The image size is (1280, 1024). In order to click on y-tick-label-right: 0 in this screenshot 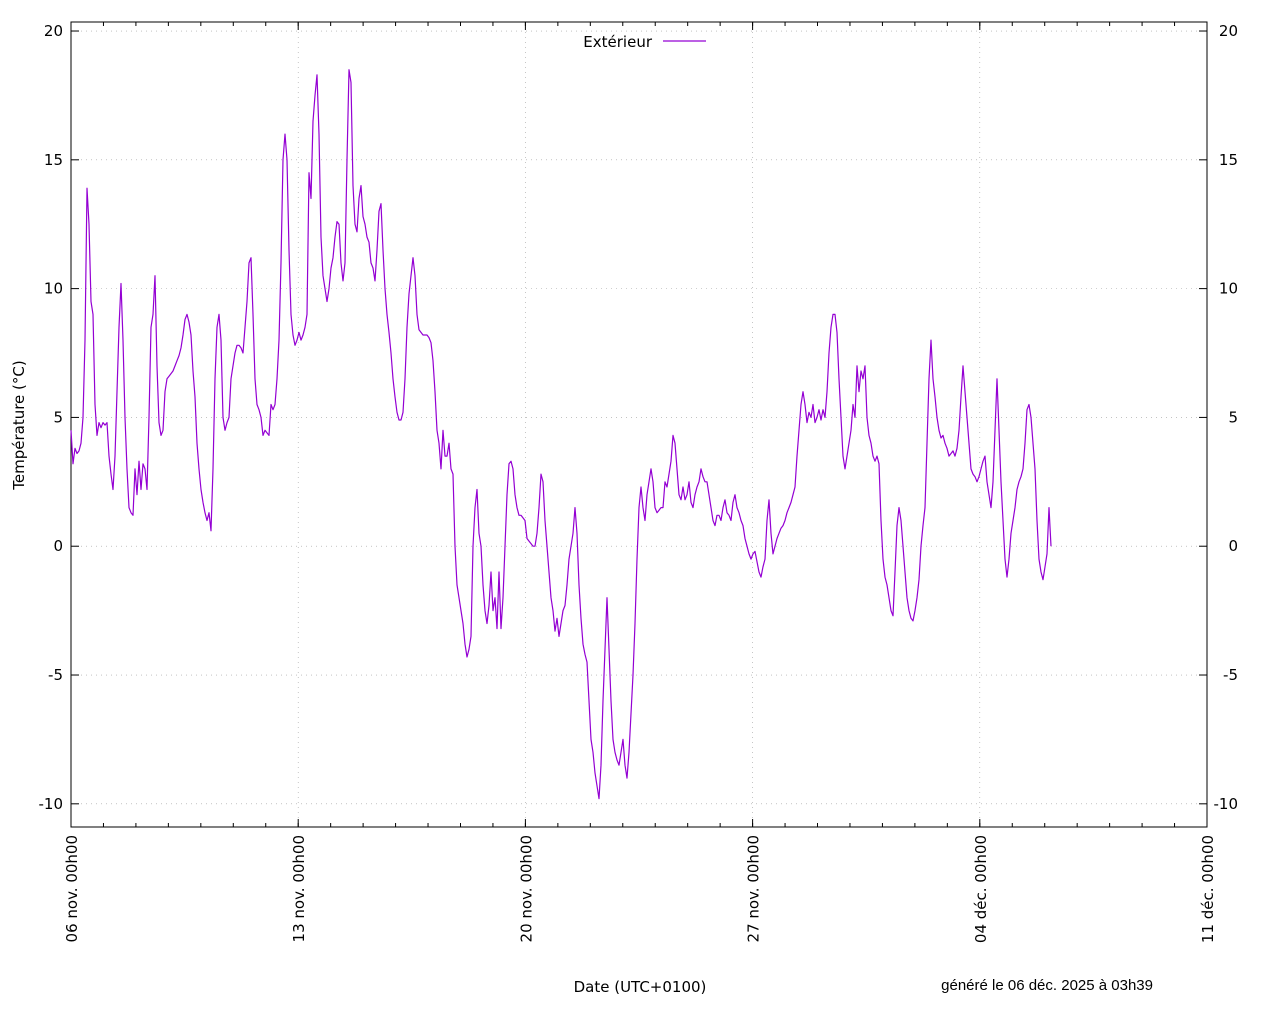, I will do `click(1233, 546)`.